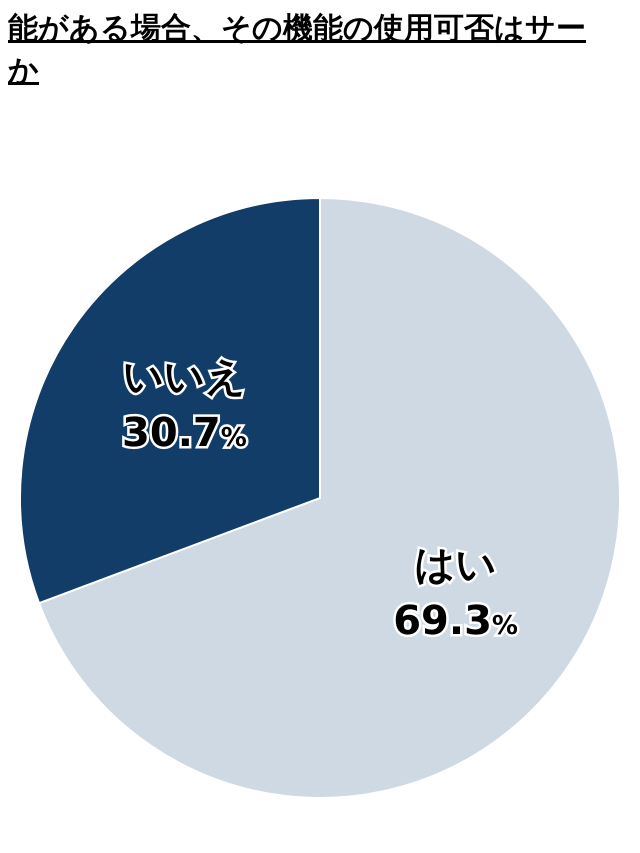  What do you see at coordinates (184, 433) in the screenshot?
I see `data-label: 30.7%` at bounding box center [184, 433].